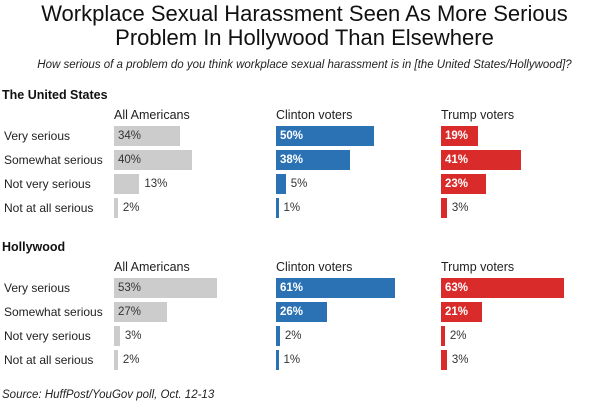  I want to click on bar-hollywood-clinton-voters-not-at-all-serious, so click(277, 360).